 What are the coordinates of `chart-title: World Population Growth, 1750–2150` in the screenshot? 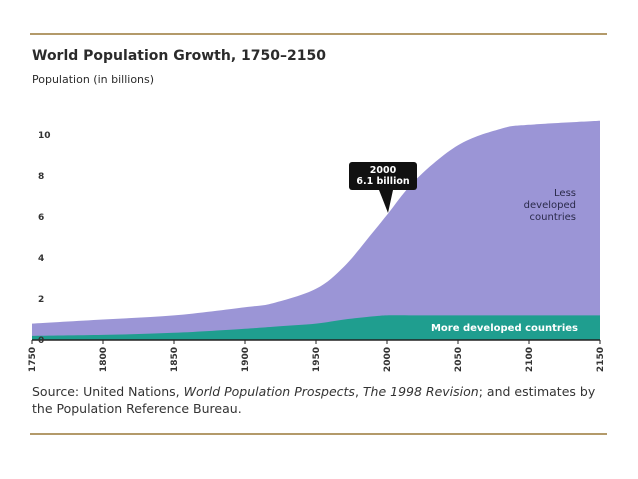 It's located at (179, 56).